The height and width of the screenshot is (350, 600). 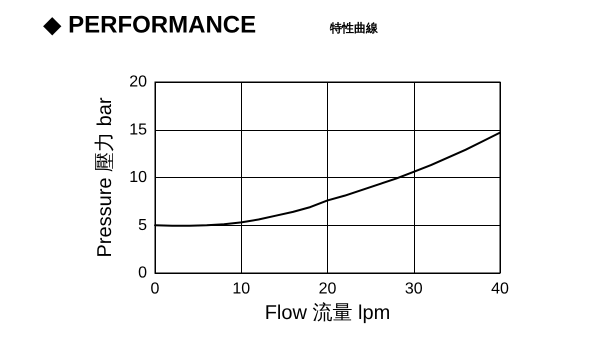 What do you see at coordinates (354, 28) in the screenshot?
I see `chart-subtitle: 特性曲線` at bounding box center [354, 28].